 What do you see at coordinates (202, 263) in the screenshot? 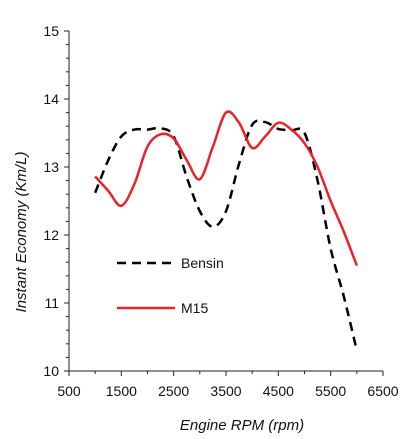
I see `legend-label-bensin: Bensin` at bounding box center [202, 263].